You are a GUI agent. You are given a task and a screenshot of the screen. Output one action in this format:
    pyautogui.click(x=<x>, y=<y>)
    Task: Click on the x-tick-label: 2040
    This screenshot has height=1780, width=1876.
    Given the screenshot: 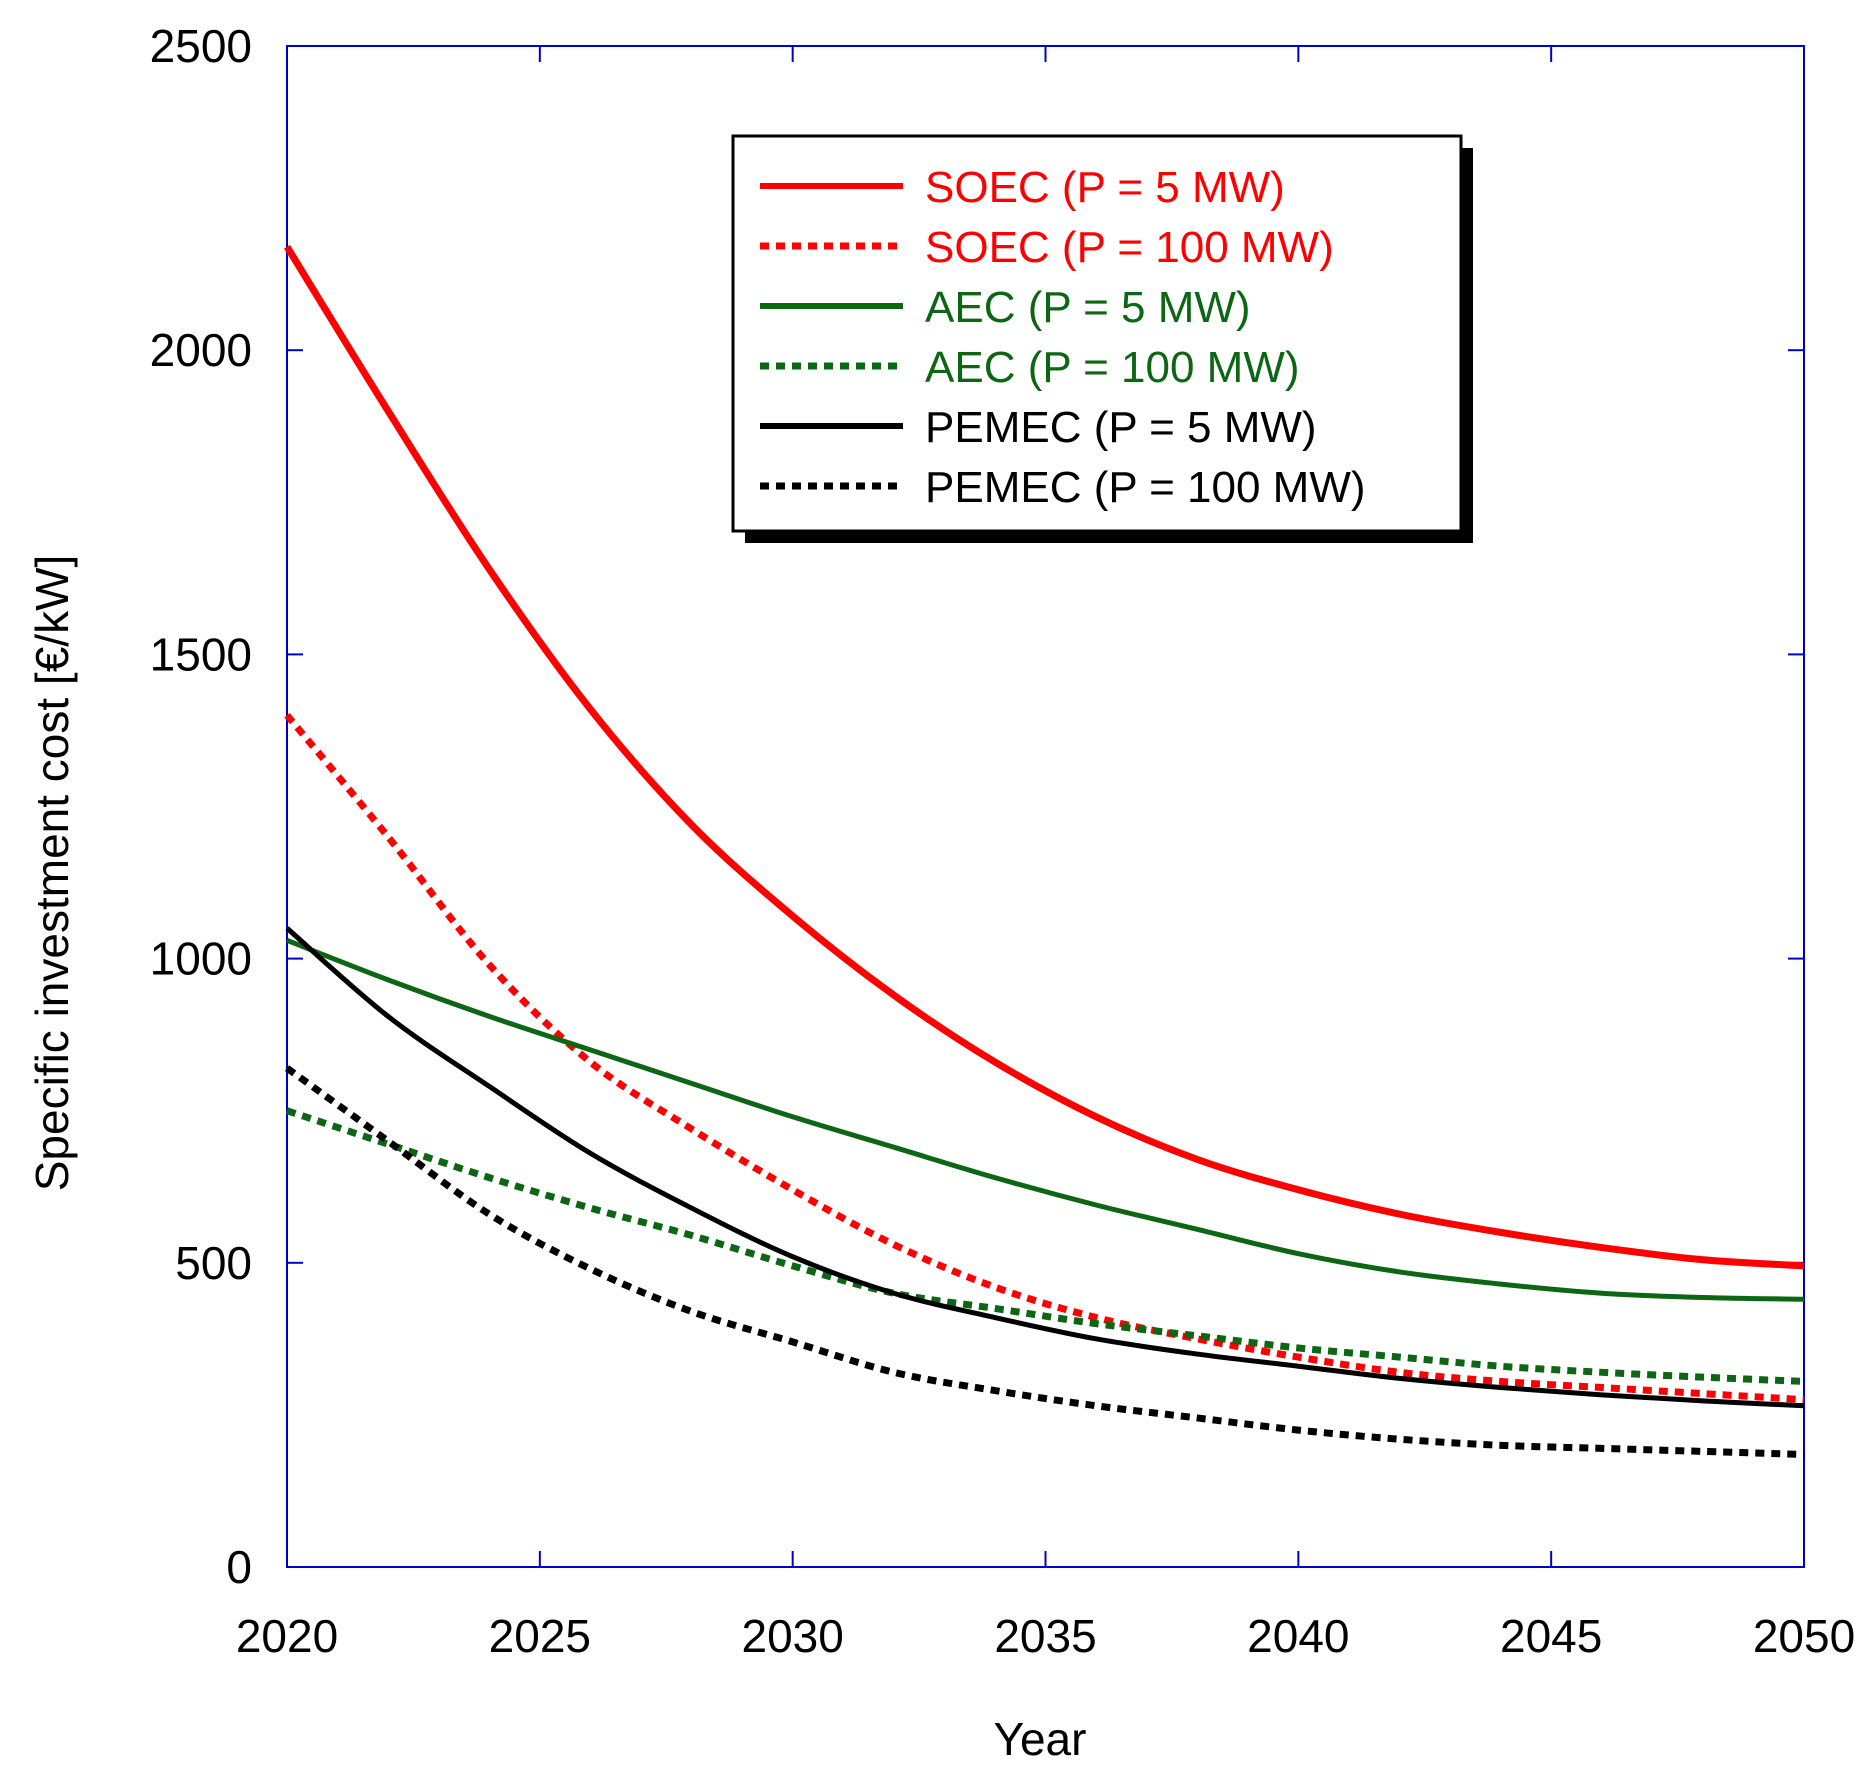 What is the action you would take?
    pyautogui.click(x=1298, y=1636)
    